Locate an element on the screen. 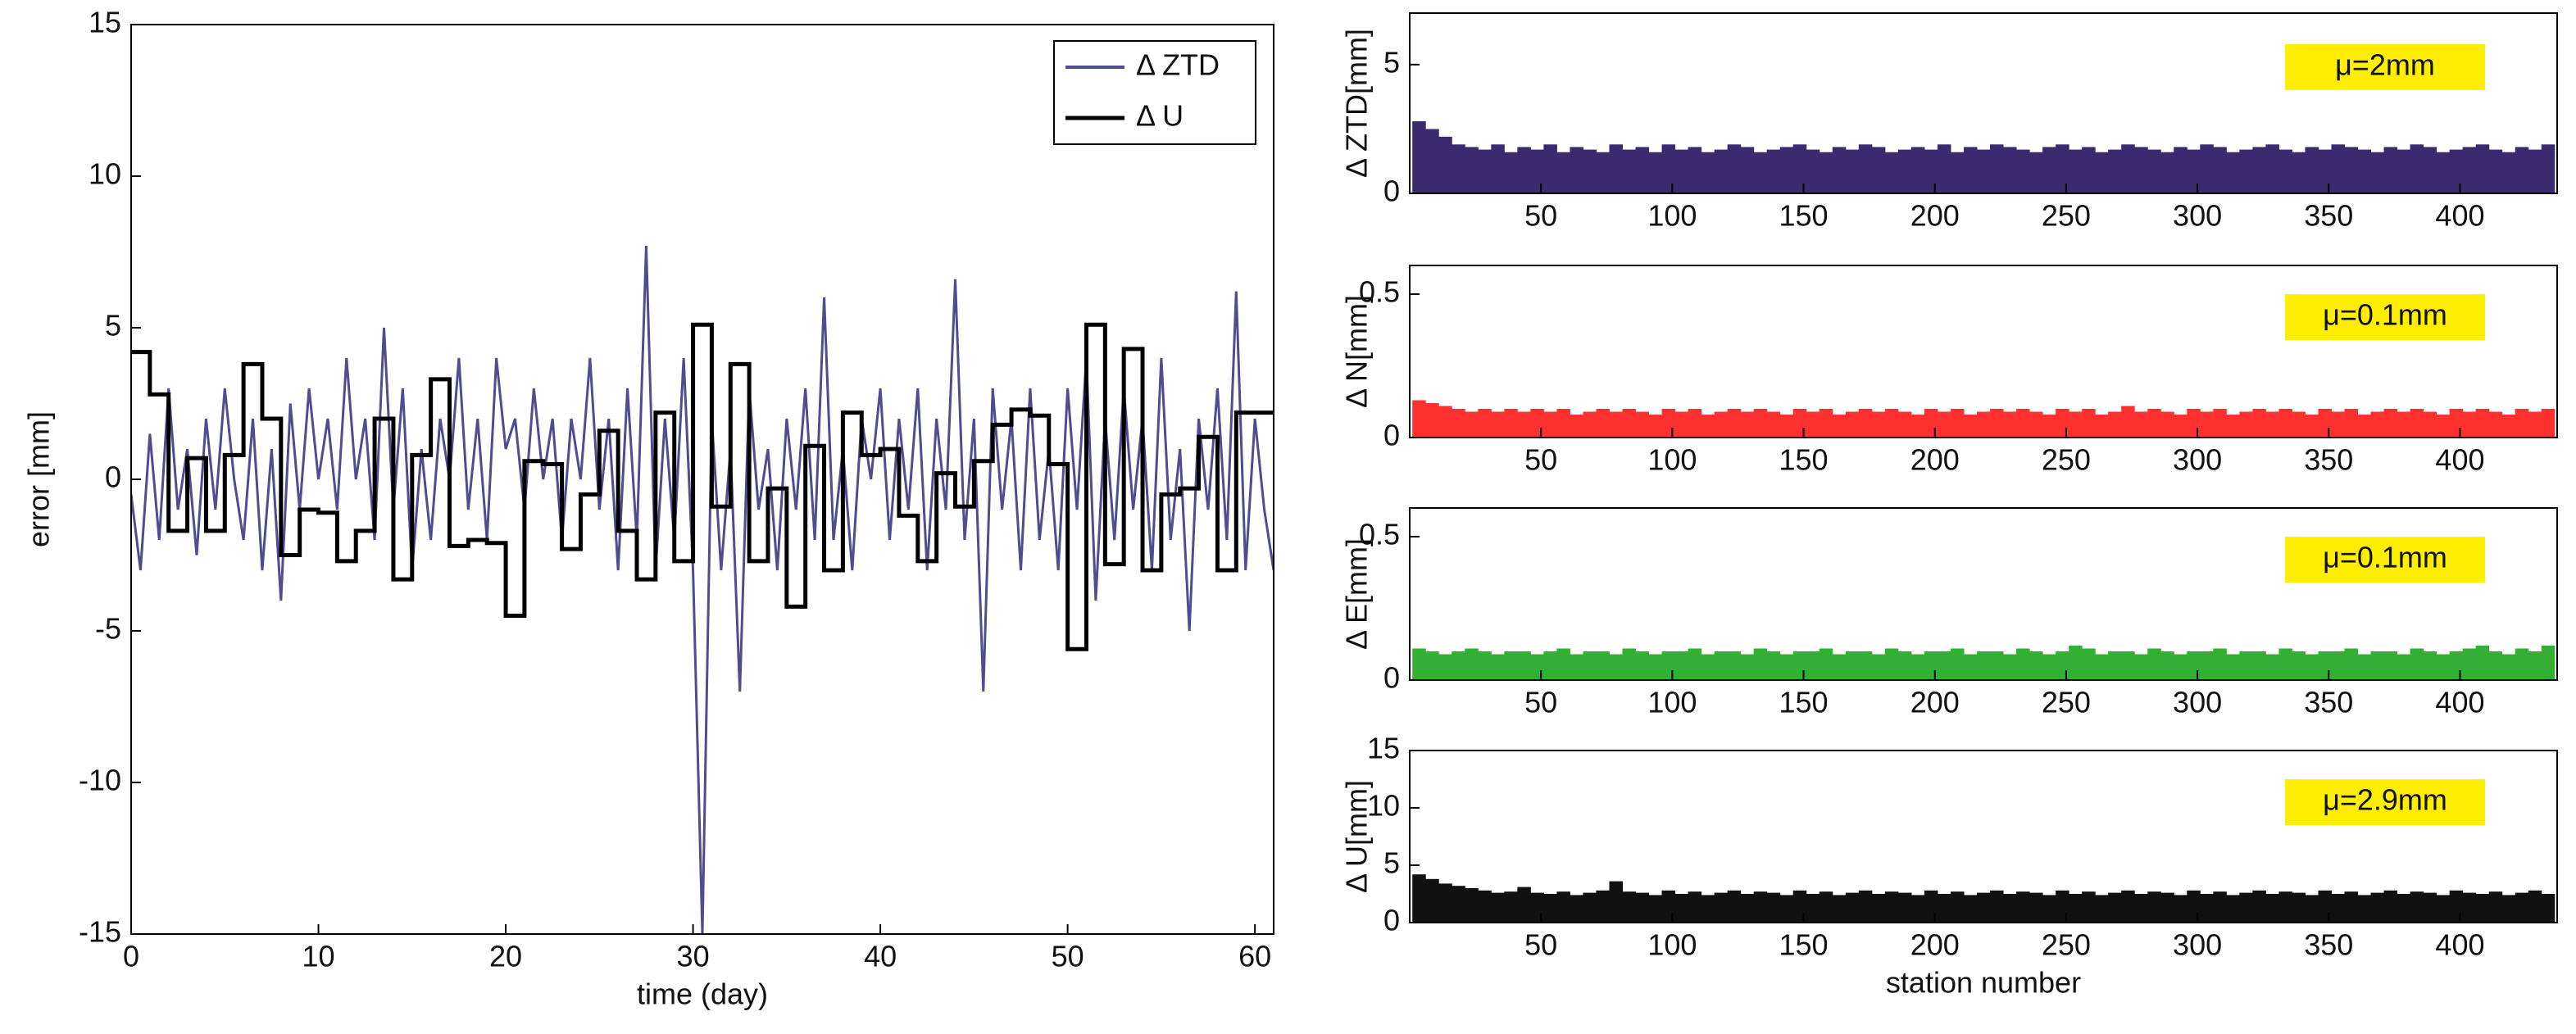 The width and height of the screenshot is (2576, 1034). y-tick-label: 0 is located at coordinates (1391, 435).